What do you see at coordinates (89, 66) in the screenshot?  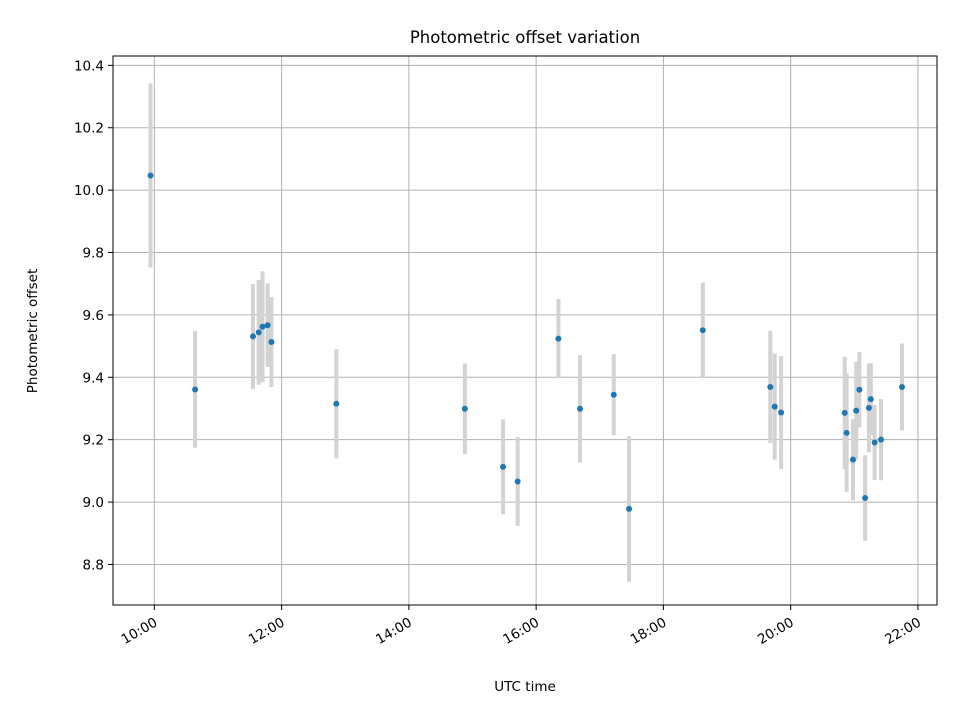 I see `y-tick-label: 10.4` at bounding box center [89, 66].